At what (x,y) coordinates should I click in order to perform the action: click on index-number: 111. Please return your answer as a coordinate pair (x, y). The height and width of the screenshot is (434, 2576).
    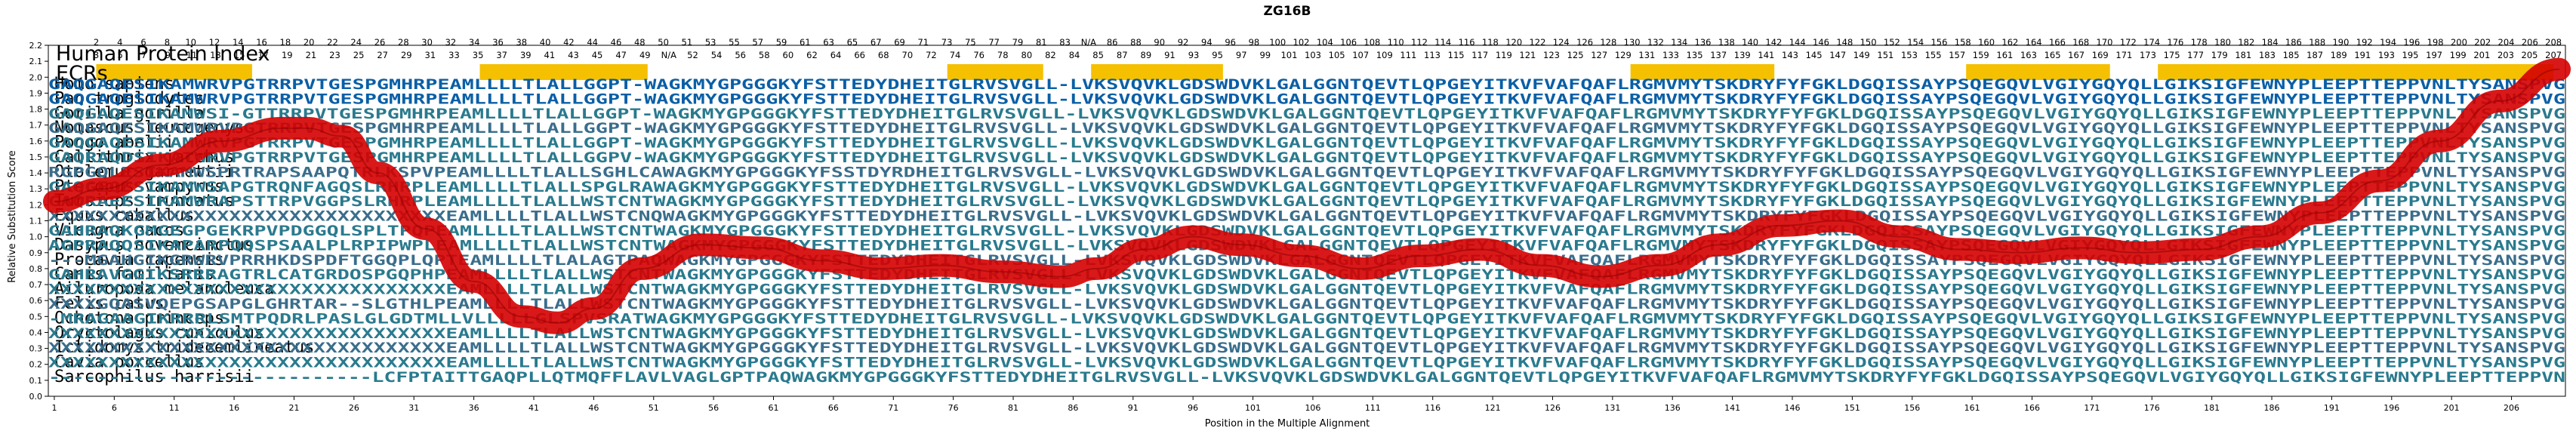
    Looking at the image, I should click on (1408, 55).